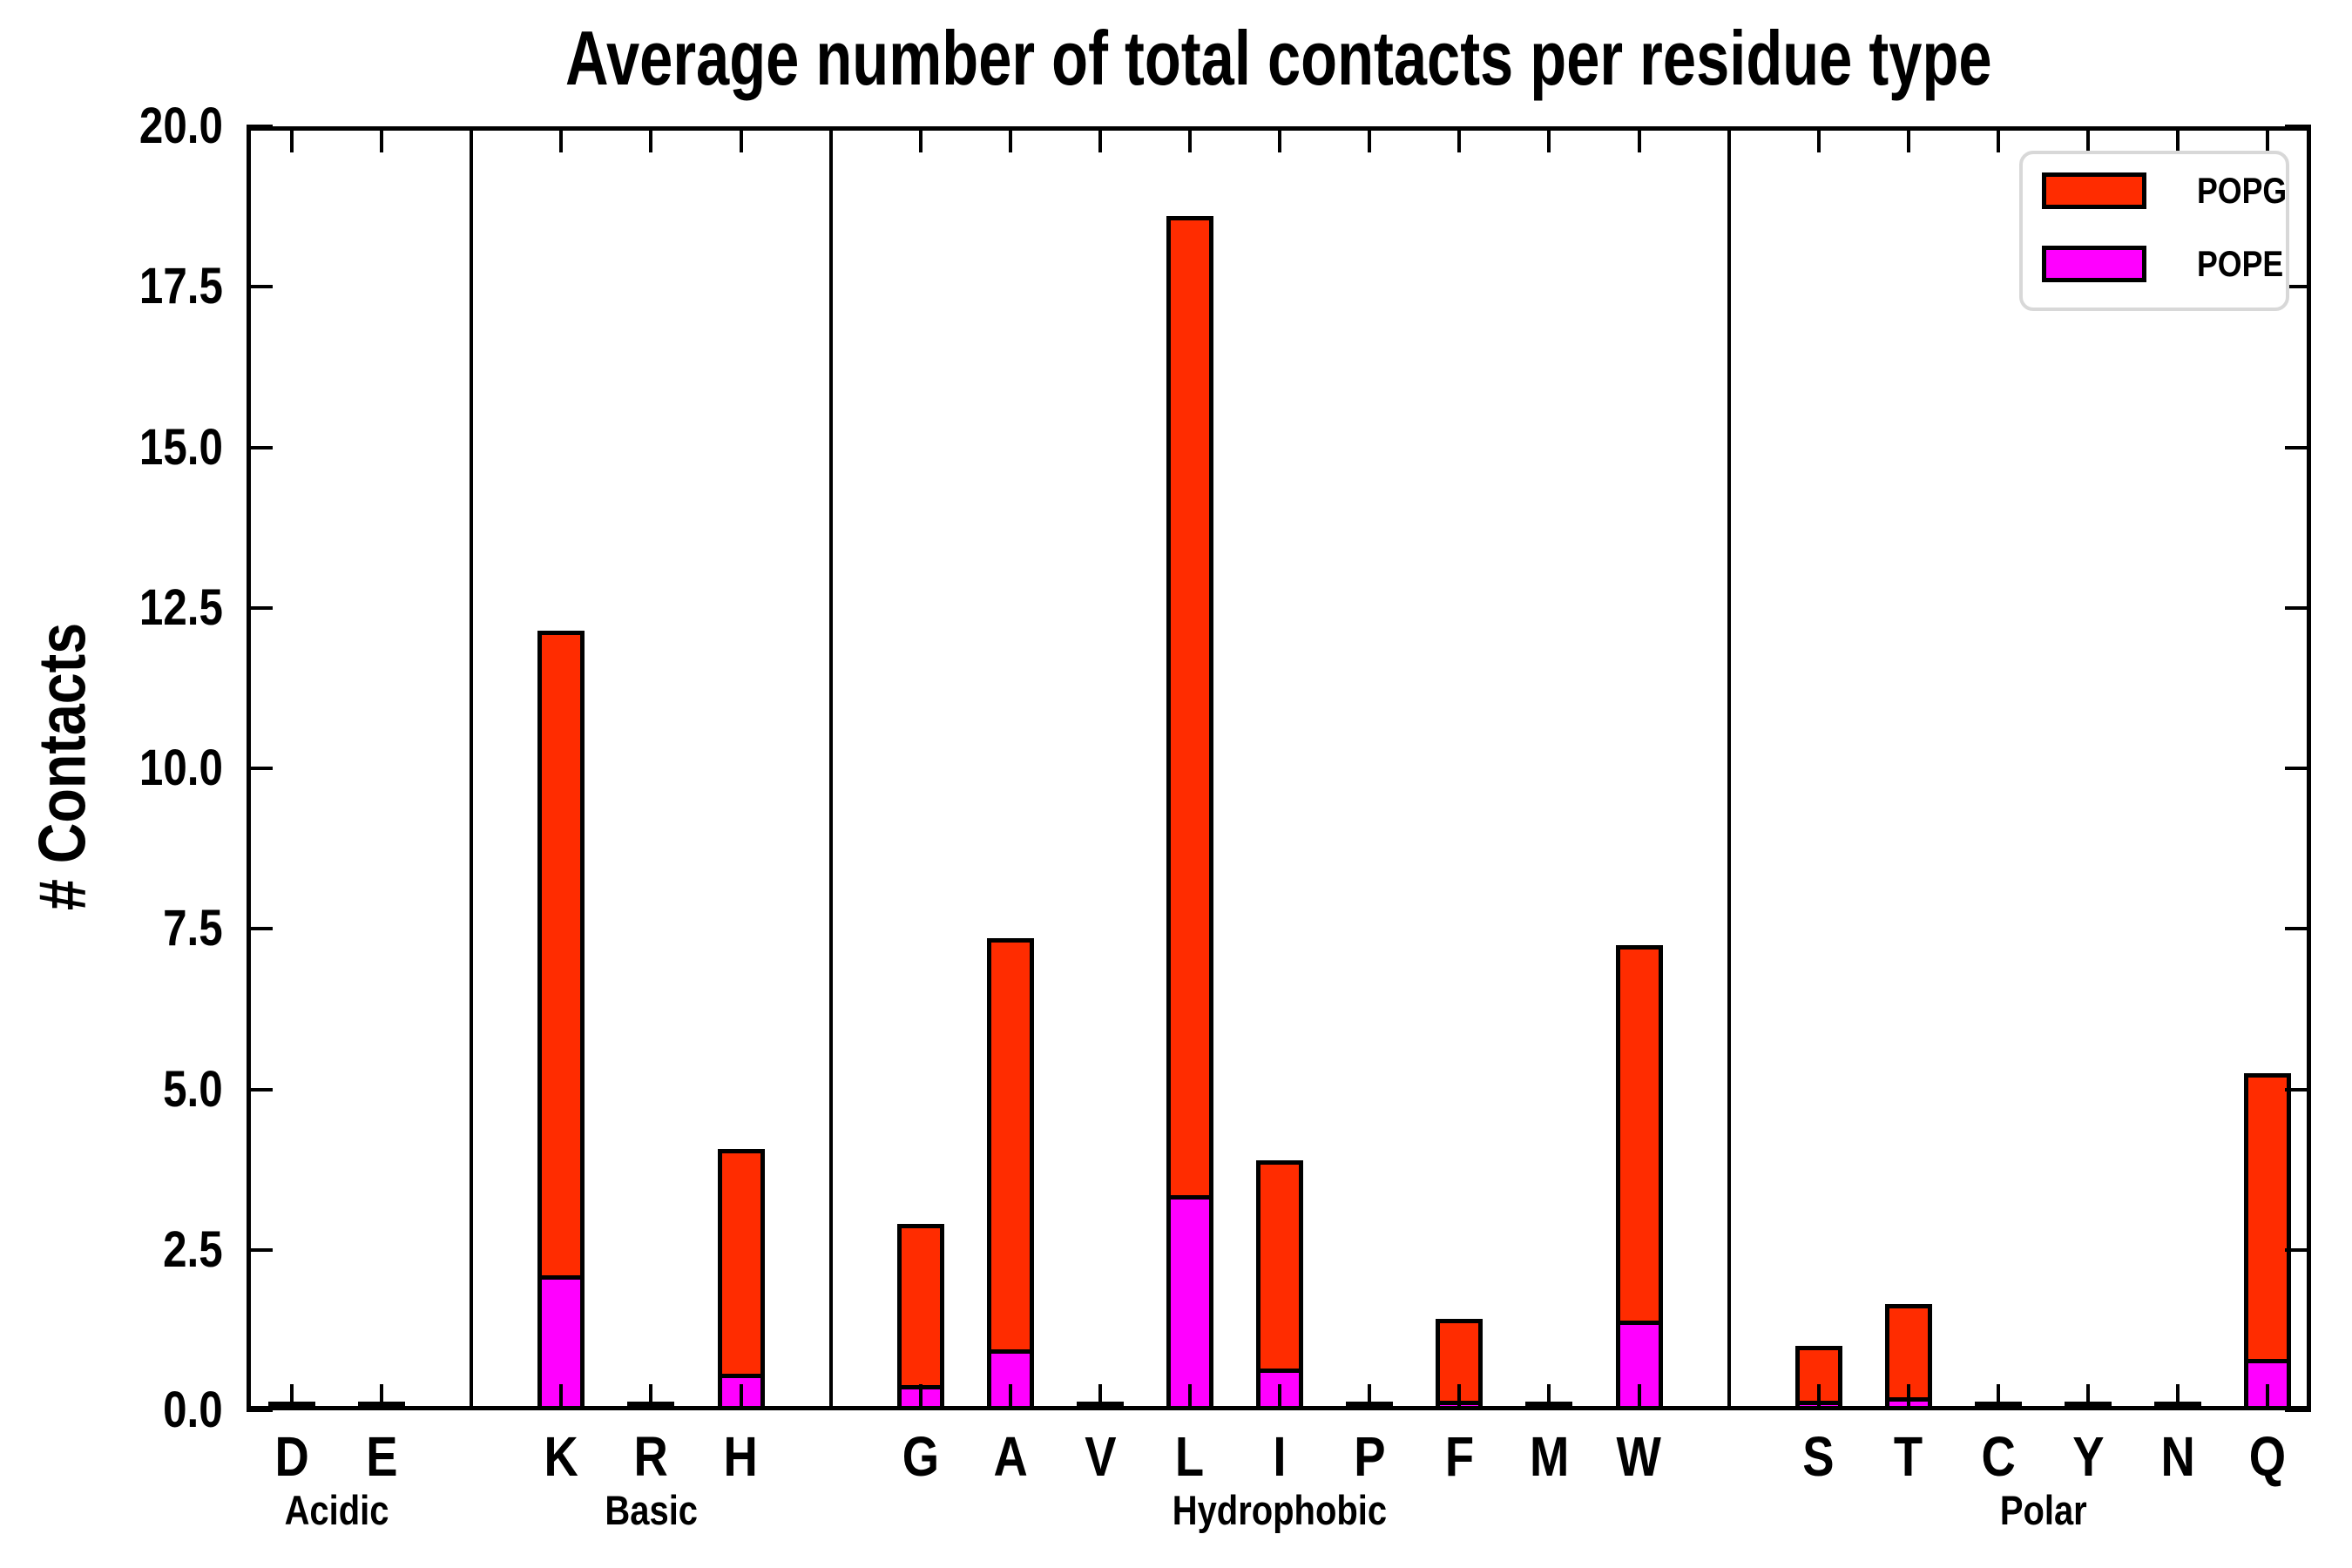 This screenshot has width=2352, height=1568. Describe the element at coordinates (1549, 139) in the screenshot. I see `x-tick-M-top` at that location.